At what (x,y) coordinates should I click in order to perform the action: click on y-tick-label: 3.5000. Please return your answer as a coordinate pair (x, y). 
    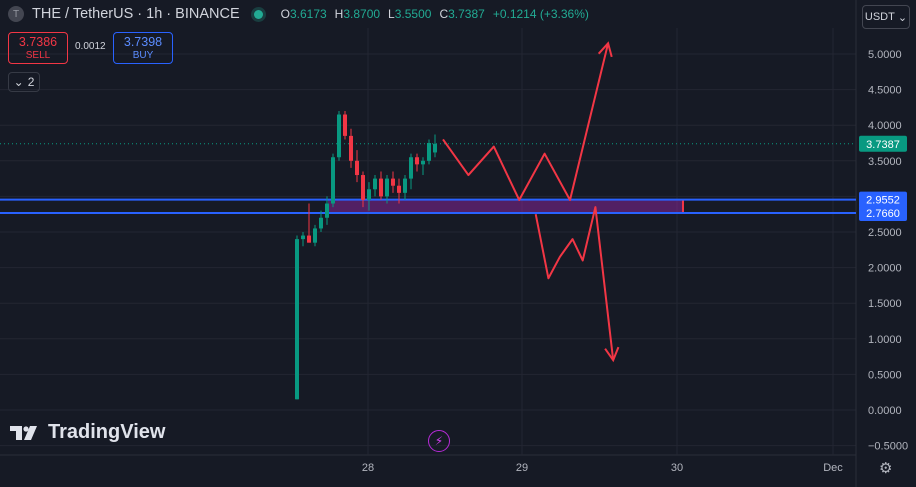
    Looking at the image, I should click on (885, 162).